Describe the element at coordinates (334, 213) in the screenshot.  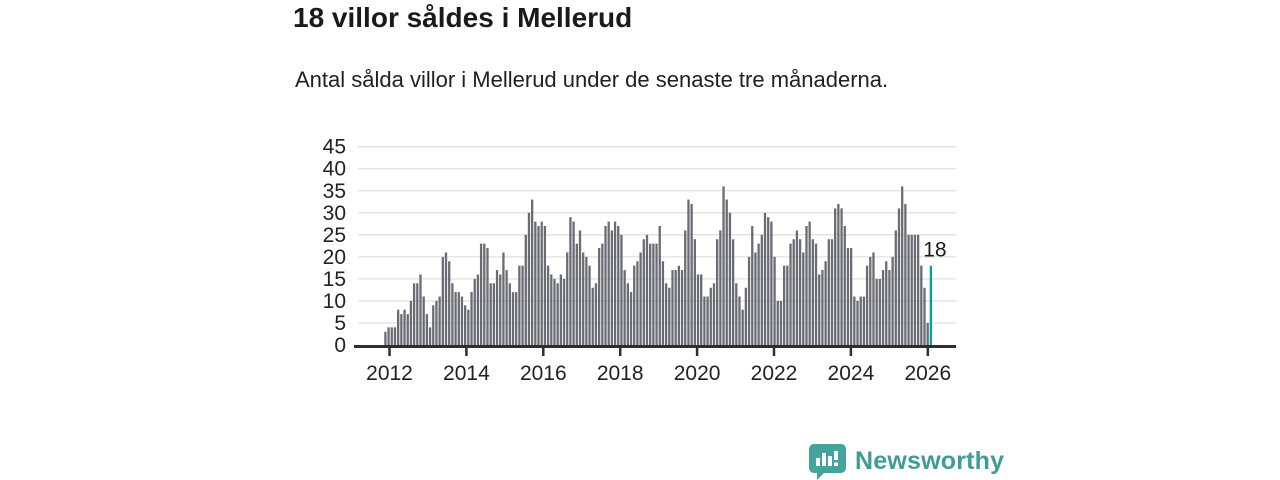
I see `y-tick-label-30: 30` at that location.